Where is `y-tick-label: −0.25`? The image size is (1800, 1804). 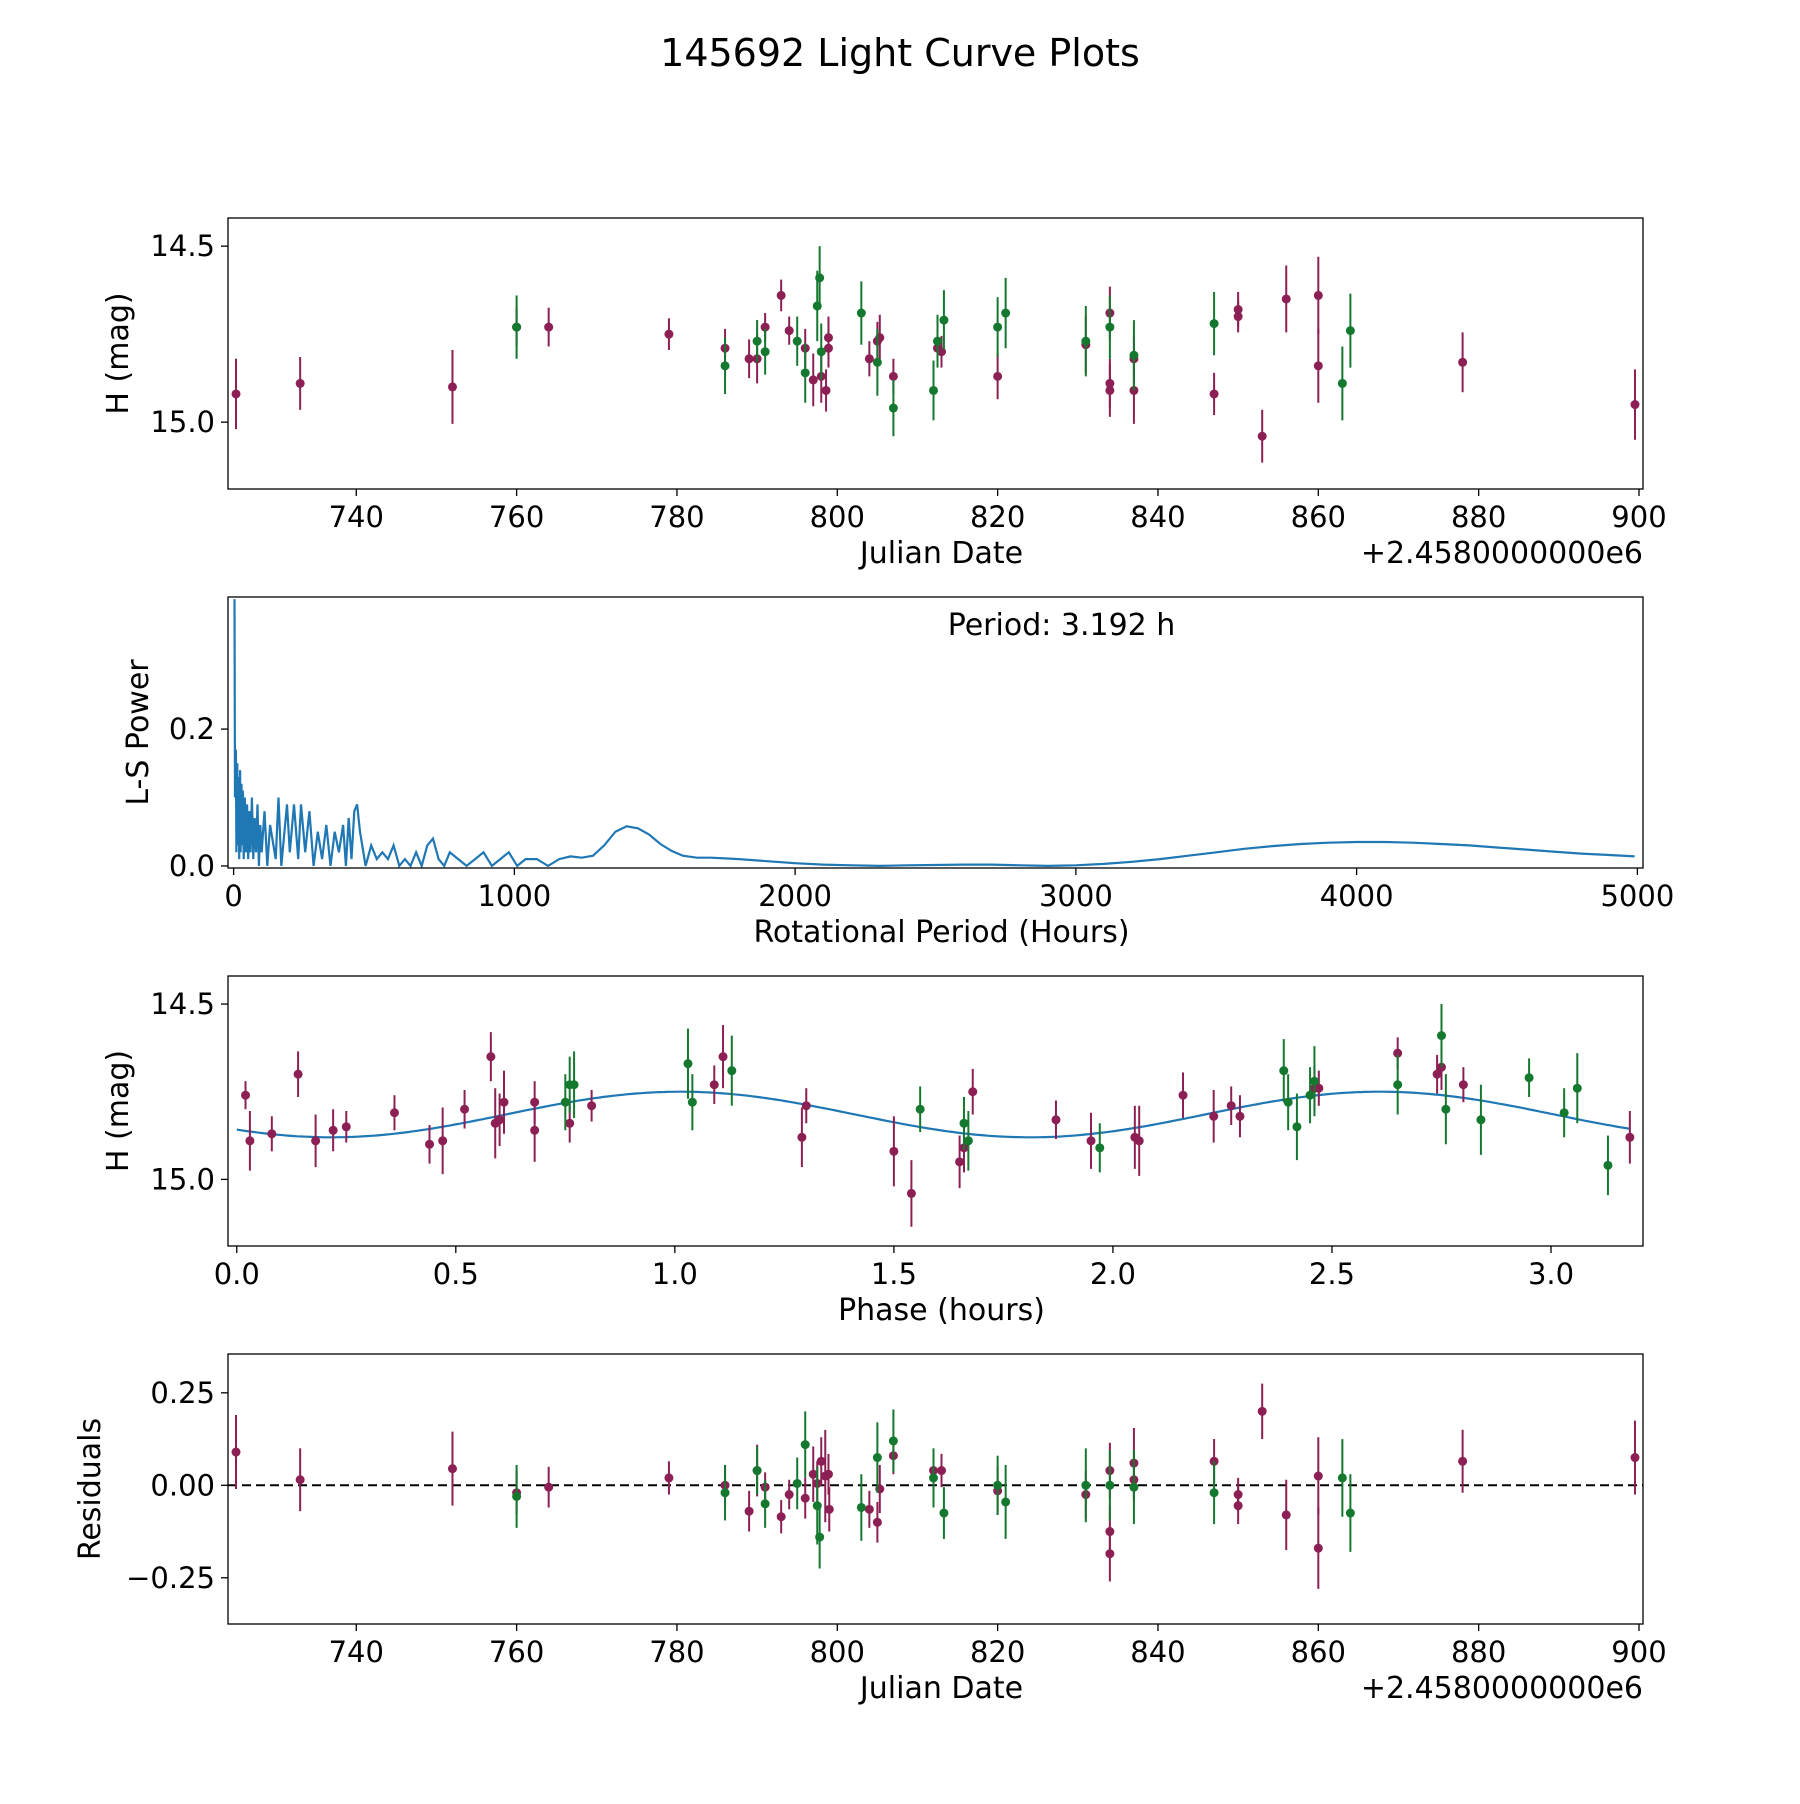 y-tick-label: −0.25 is located at coordinates (170, 1578).